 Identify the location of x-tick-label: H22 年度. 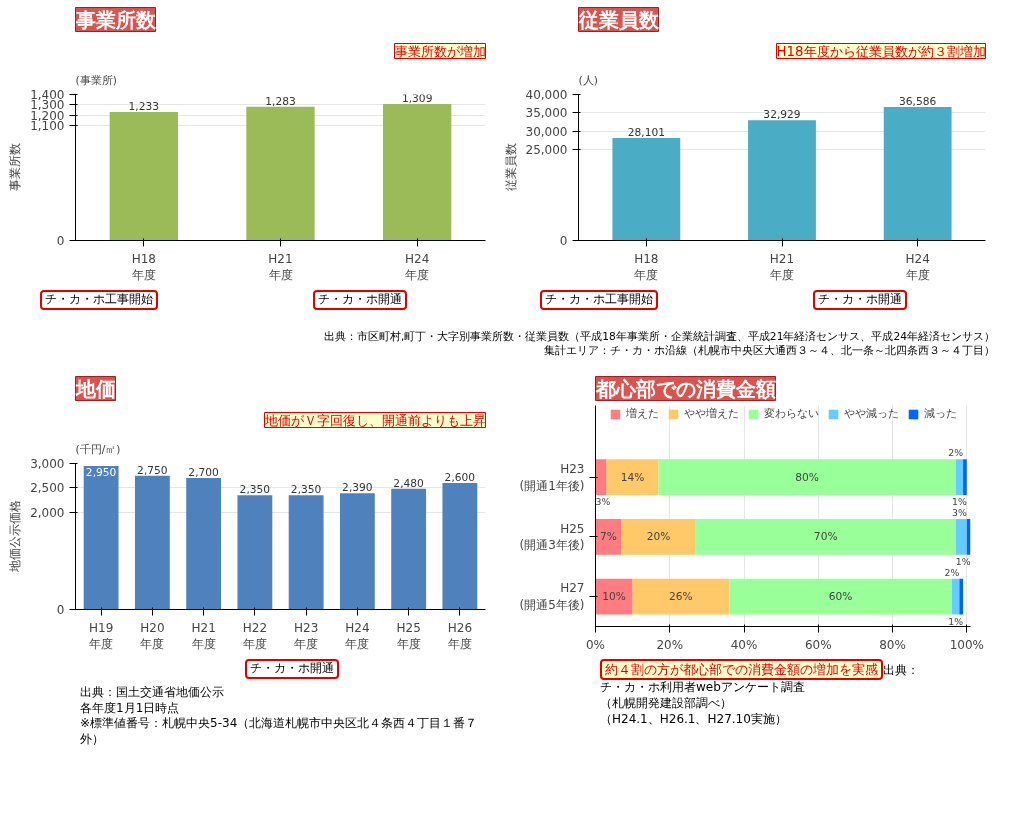
(255, 636).